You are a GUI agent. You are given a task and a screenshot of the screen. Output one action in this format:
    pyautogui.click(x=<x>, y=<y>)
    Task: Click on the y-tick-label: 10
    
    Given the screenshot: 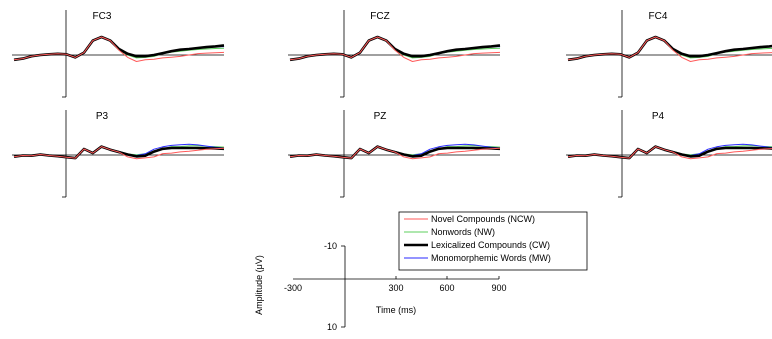 What is the action you would take?
    pyautogui.click(x=332, y=327)
    